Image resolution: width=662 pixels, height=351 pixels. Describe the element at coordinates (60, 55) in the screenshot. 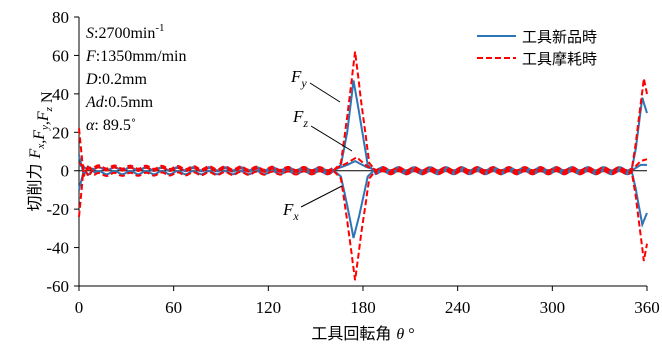

I see `y-tick-label: 60` at that location.